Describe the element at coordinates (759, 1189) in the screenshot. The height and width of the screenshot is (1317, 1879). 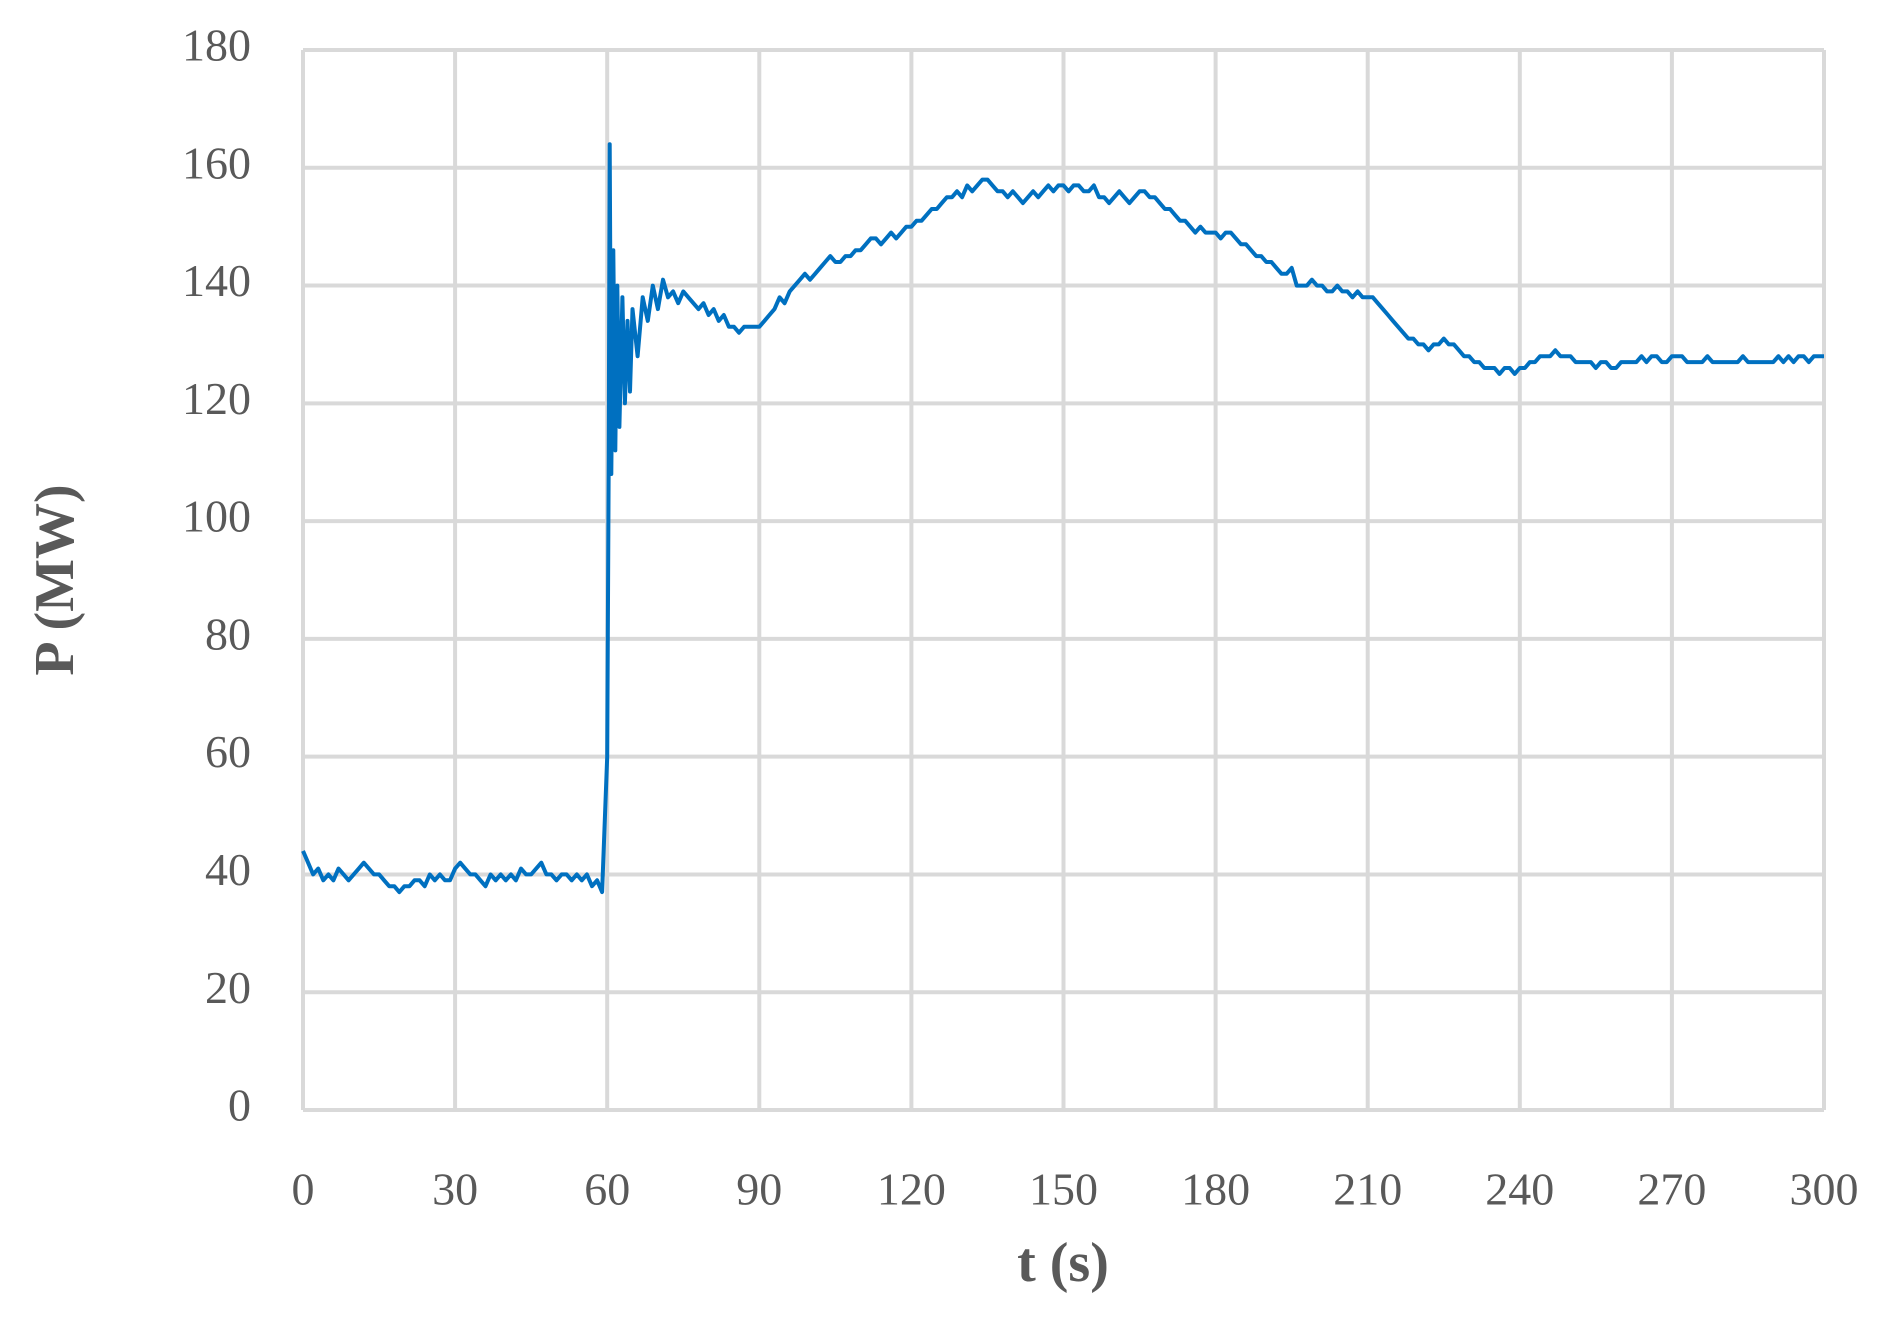
I see `x-tick-label: 90` at that location.